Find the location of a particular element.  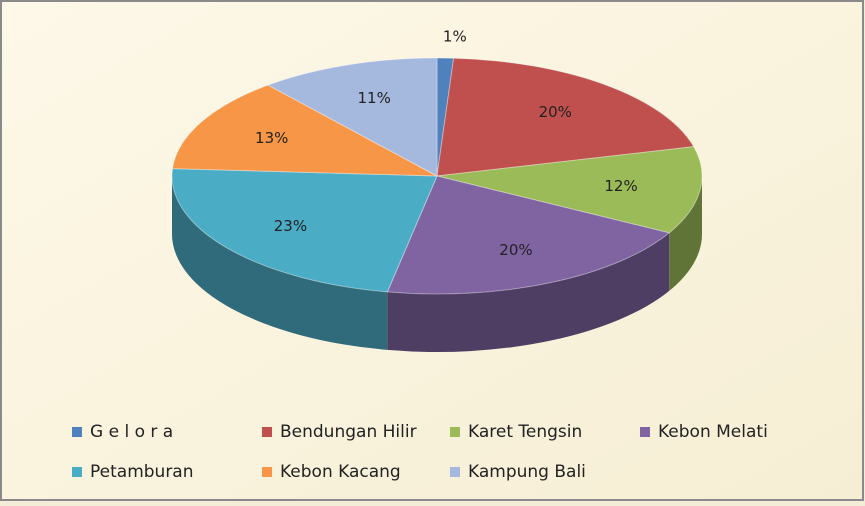

legend-label: Bendungan Hilir is located at coordinates (348, 432).